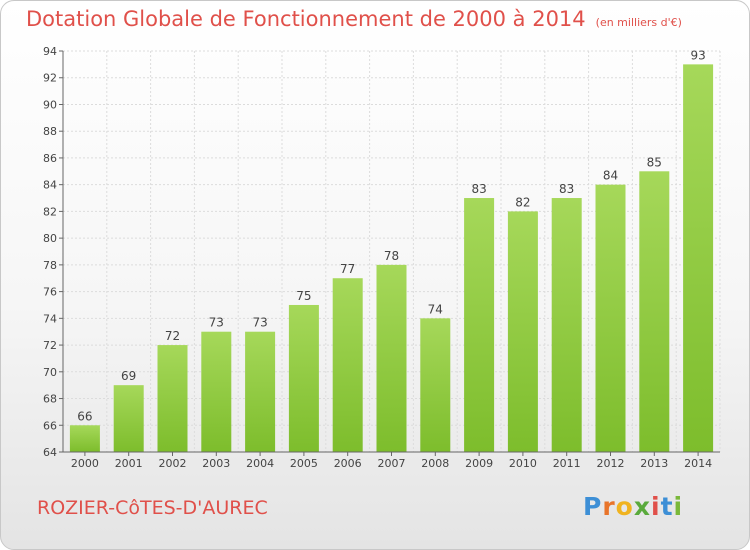 This screenshot has height=550, width=750. I want to click on y-tick-label: 64, so click(50, 452).